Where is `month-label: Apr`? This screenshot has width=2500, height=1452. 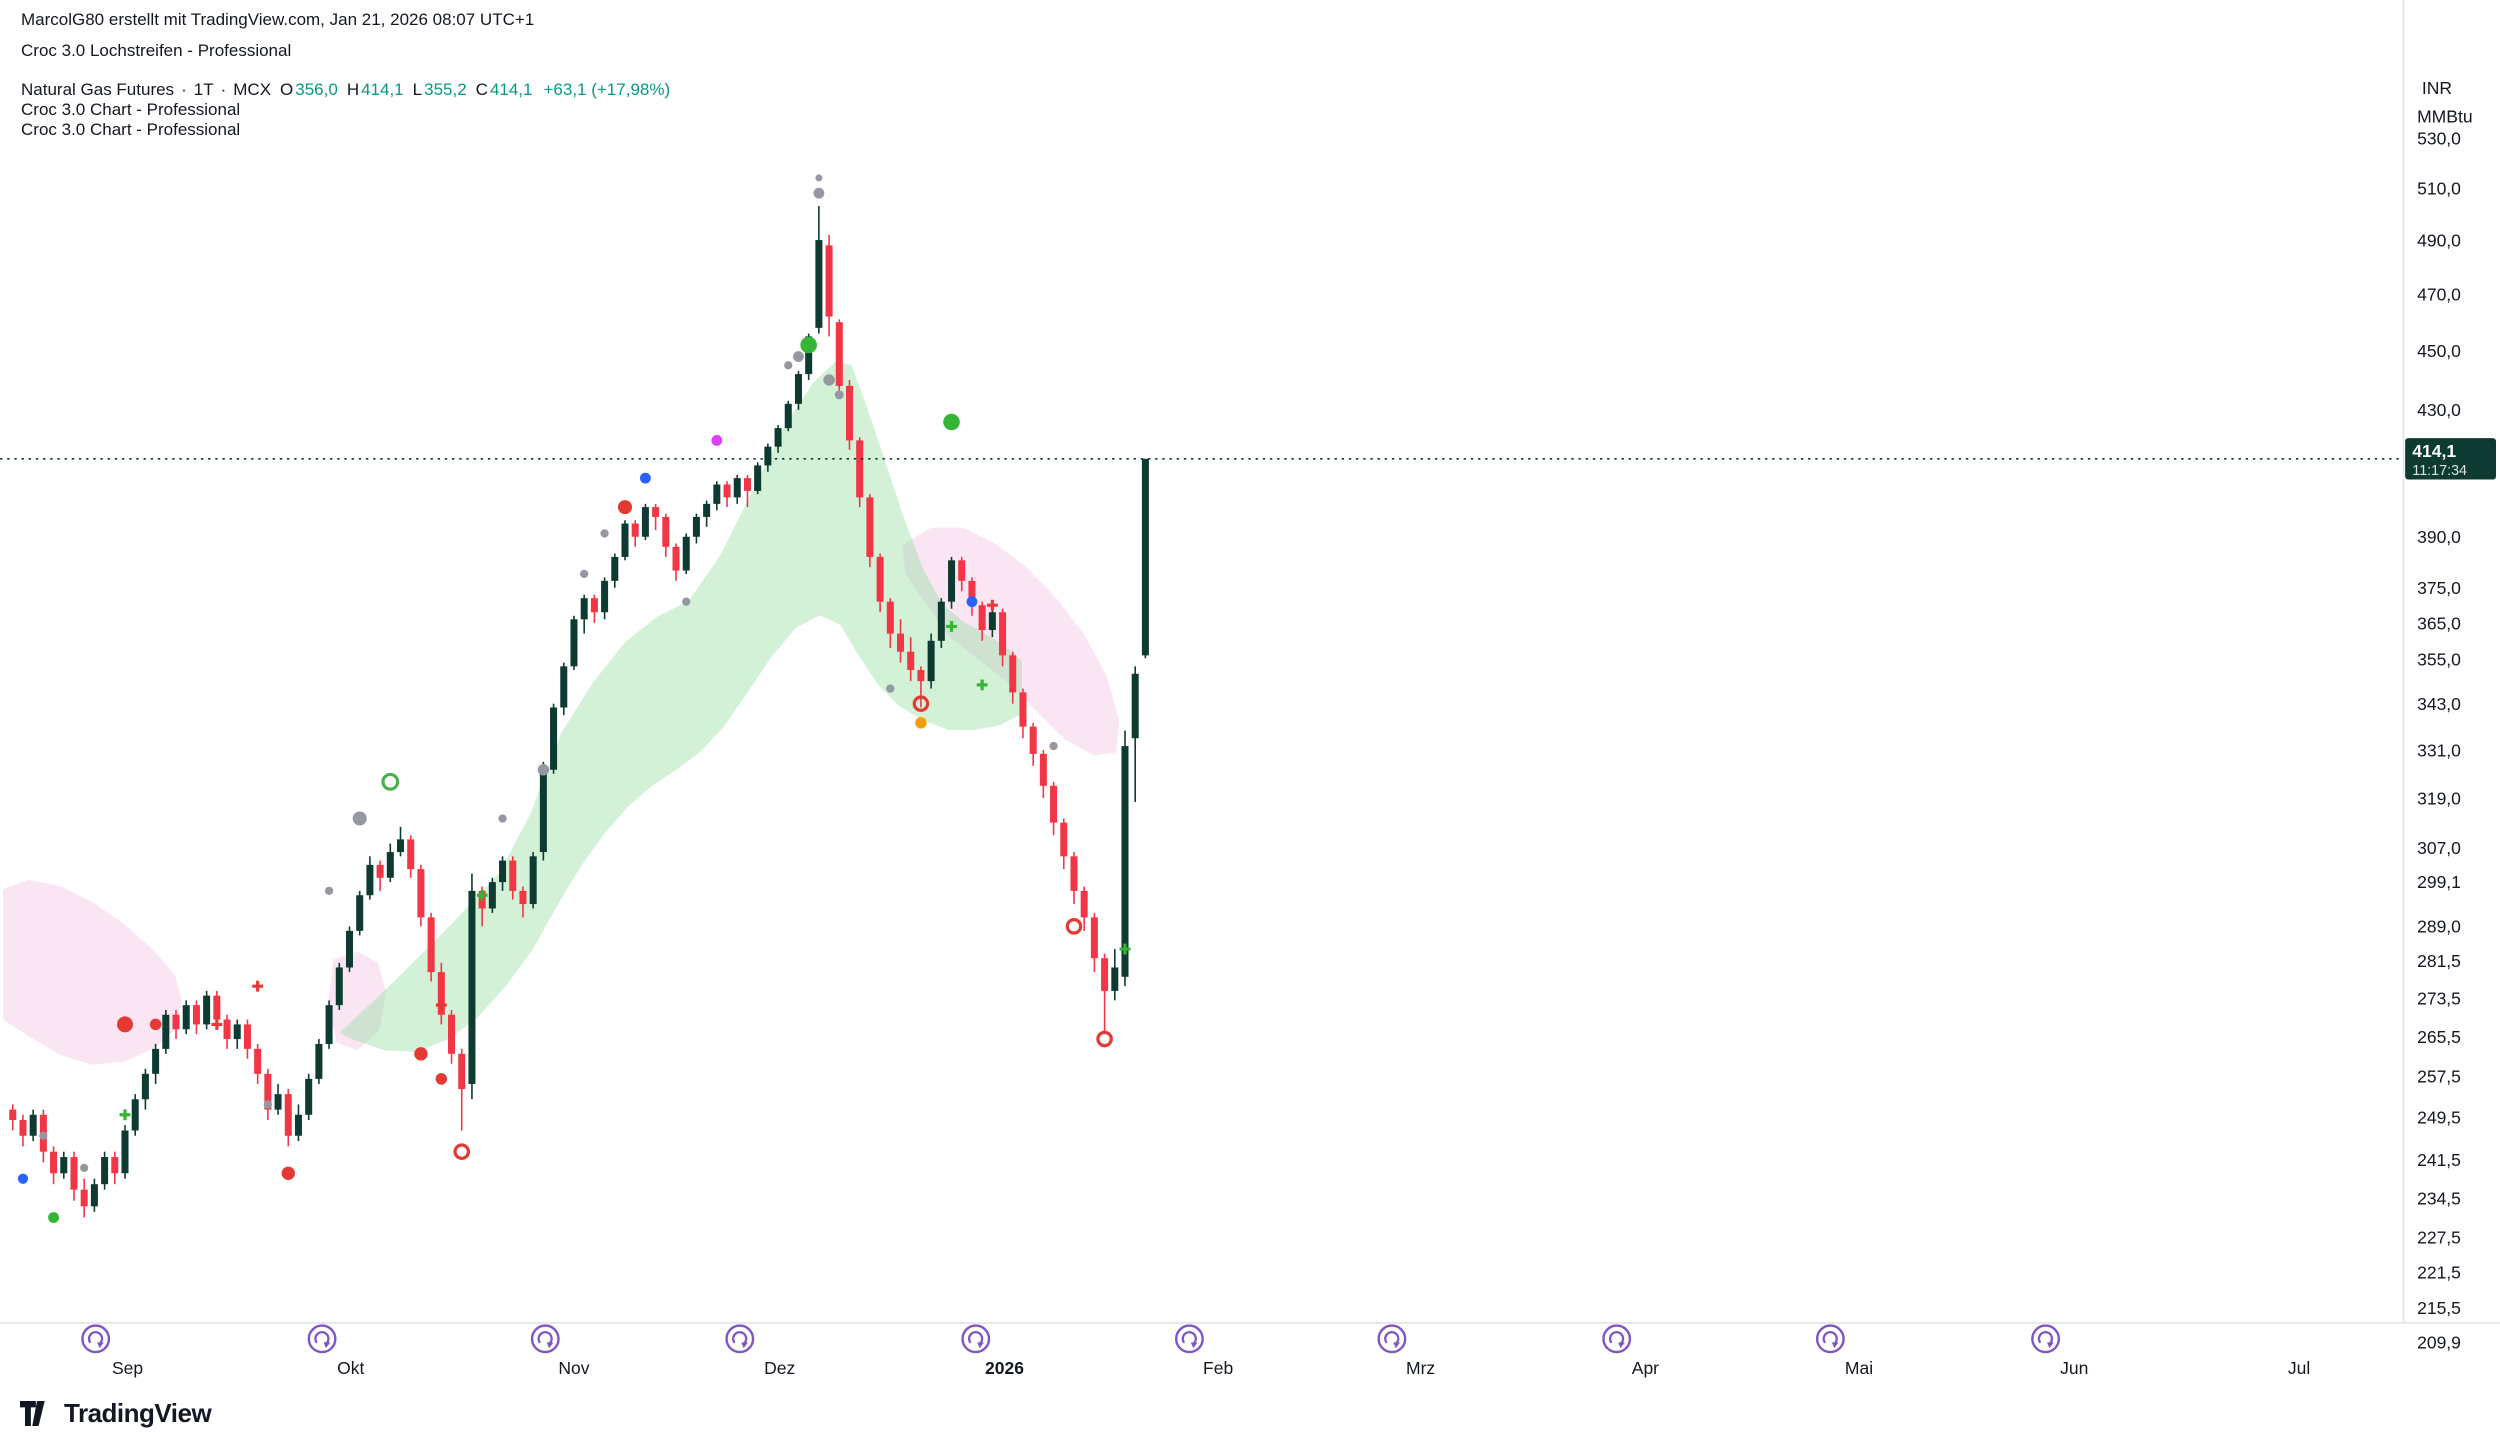 month-label: Apr is located at coordinates (1645, 1368).